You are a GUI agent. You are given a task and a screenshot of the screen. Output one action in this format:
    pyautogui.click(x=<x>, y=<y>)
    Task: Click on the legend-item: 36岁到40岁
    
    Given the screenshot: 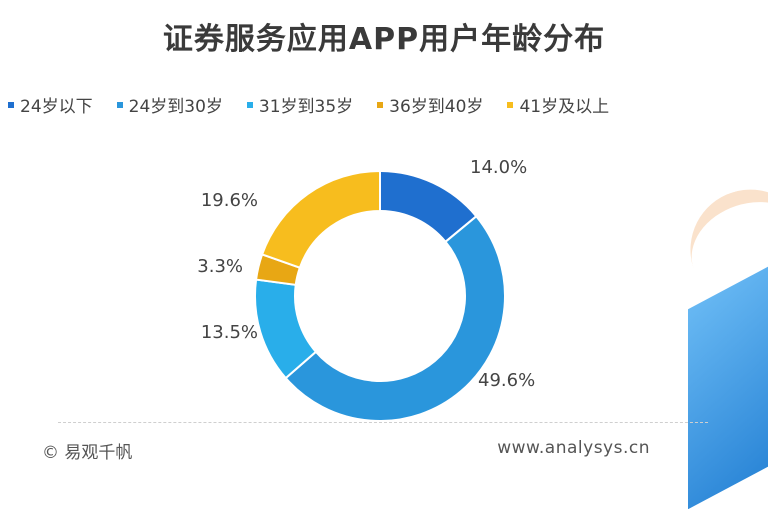 What is the action you would take?
    pyautogui.click(x=430, y=104)
    